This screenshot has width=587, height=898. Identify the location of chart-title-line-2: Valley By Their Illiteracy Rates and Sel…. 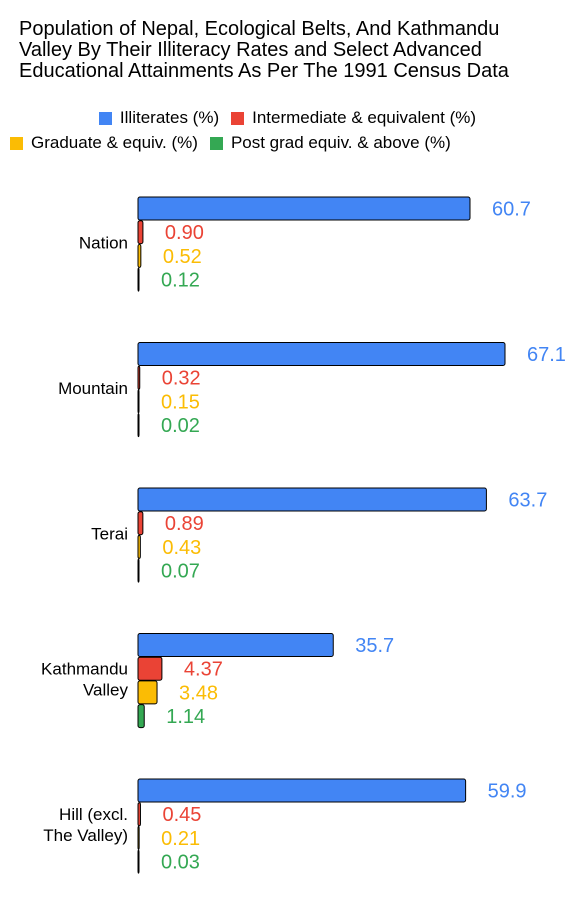
(250, 50).